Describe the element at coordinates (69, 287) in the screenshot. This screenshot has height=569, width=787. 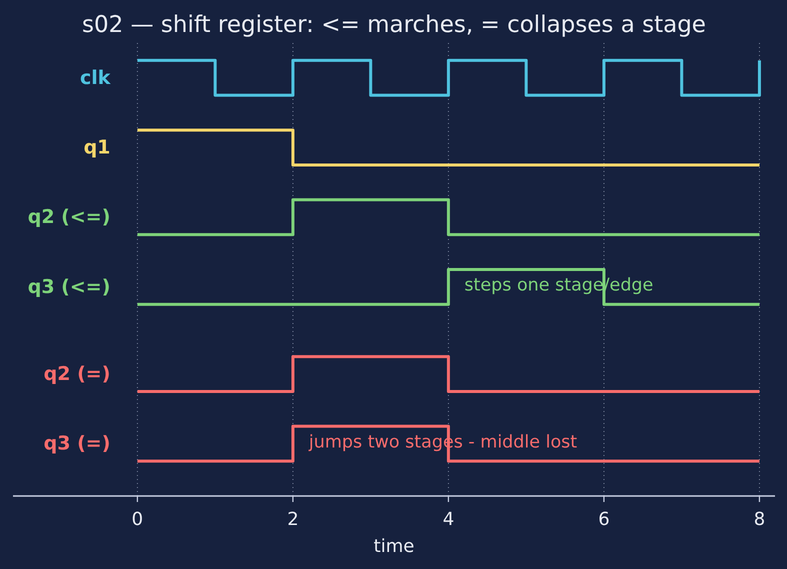
I see `series-label: q3 (<=)` at that location.